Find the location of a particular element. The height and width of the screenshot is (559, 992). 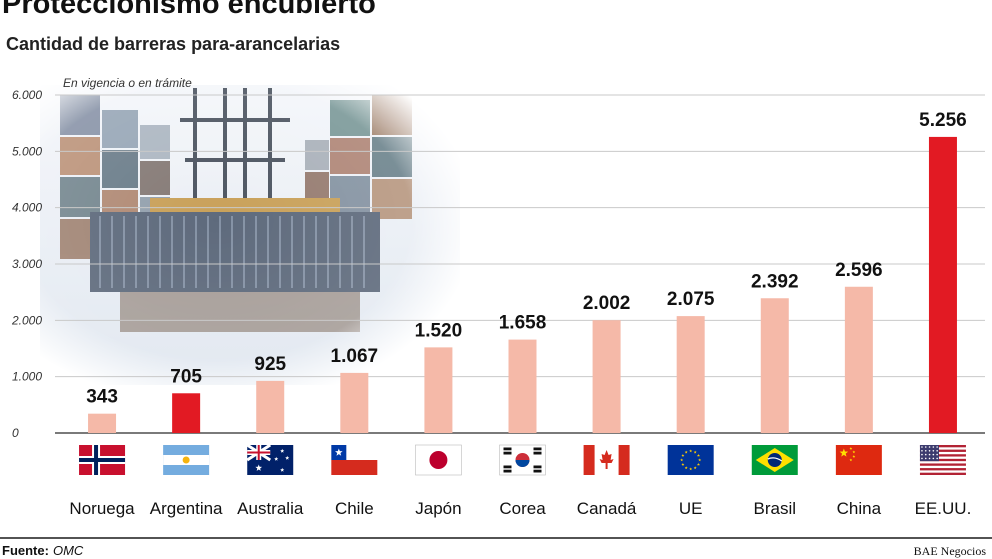

y-axis: 0 1.000 2.000 3.000 4.000 5.000 6.000 is located at coordinates (26, 264).